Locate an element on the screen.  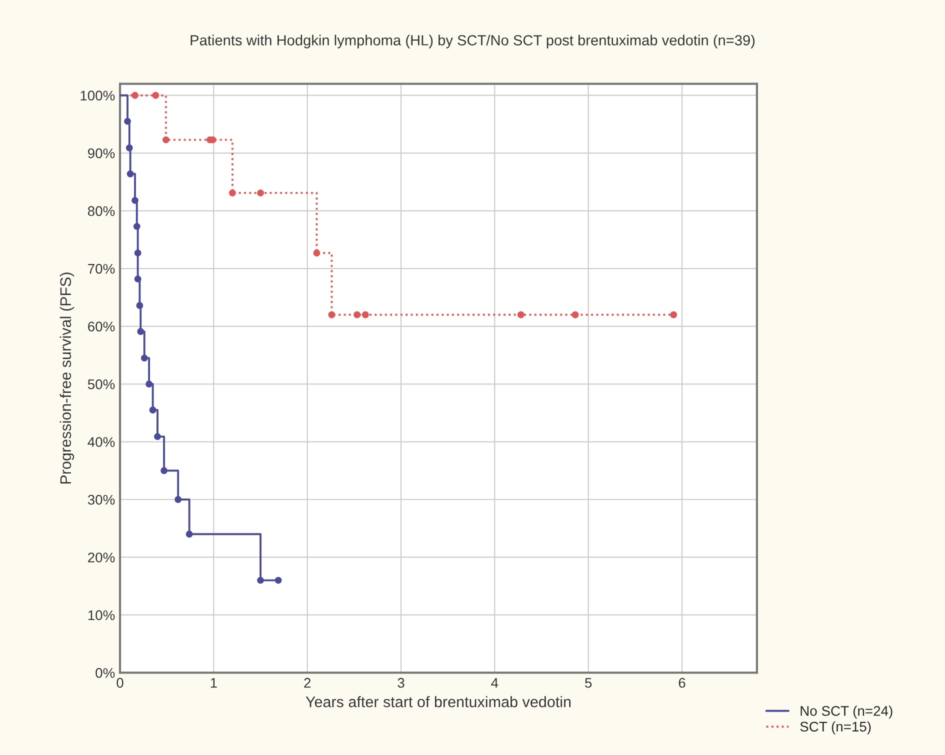
y-tick-label: 40% is located at coordinates (101, 442).